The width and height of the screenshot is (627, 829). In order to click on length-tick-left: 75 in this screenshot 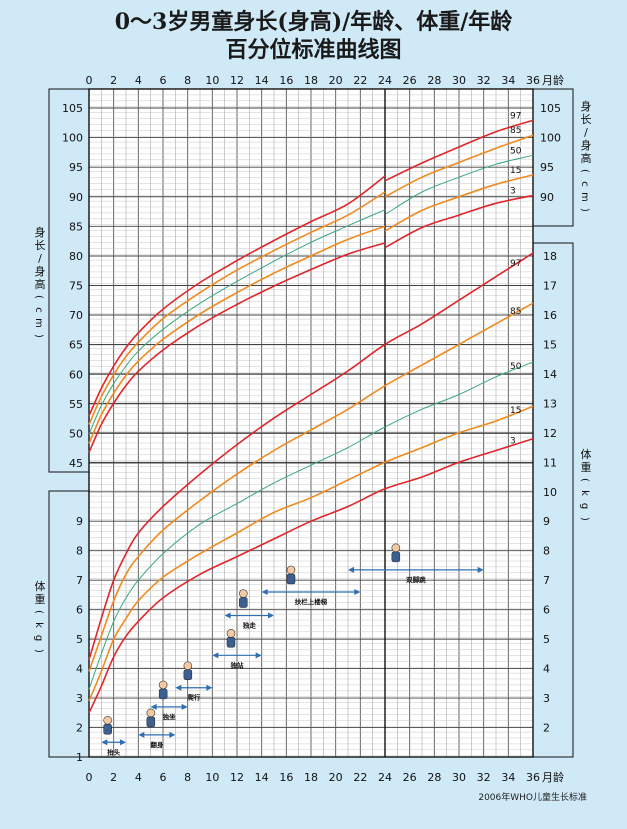, I will do `click(76, 286)`.